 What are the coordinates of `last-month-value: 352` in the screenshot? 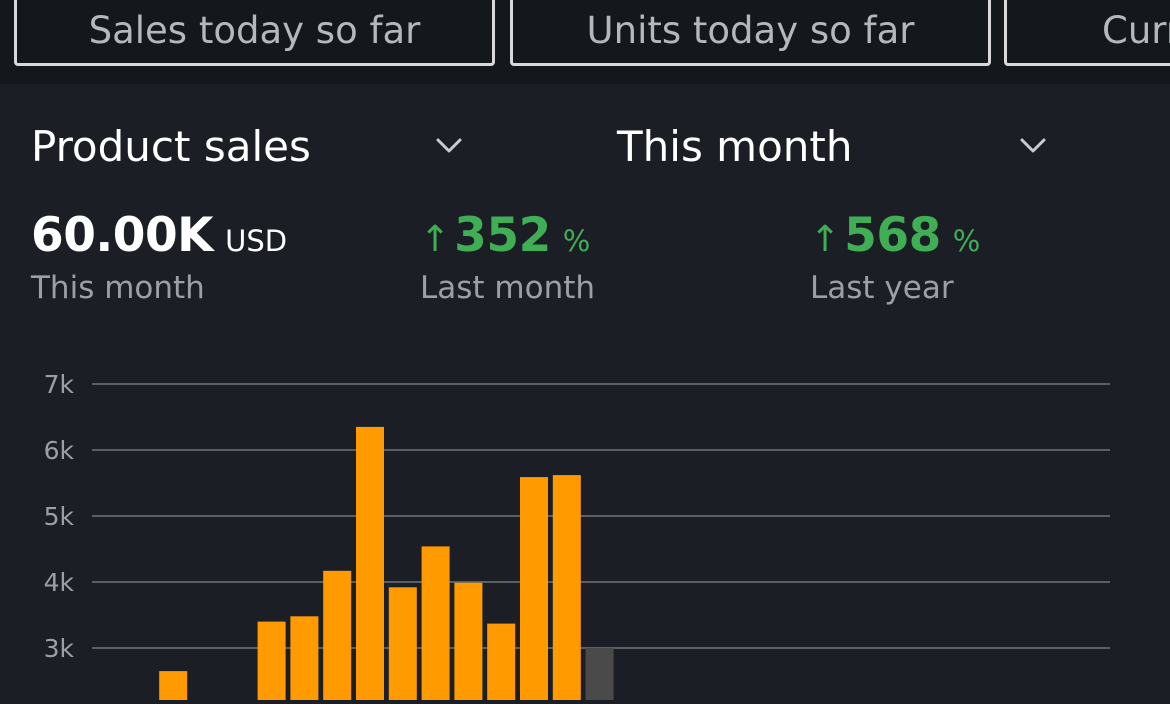 It's located at (502, 235).